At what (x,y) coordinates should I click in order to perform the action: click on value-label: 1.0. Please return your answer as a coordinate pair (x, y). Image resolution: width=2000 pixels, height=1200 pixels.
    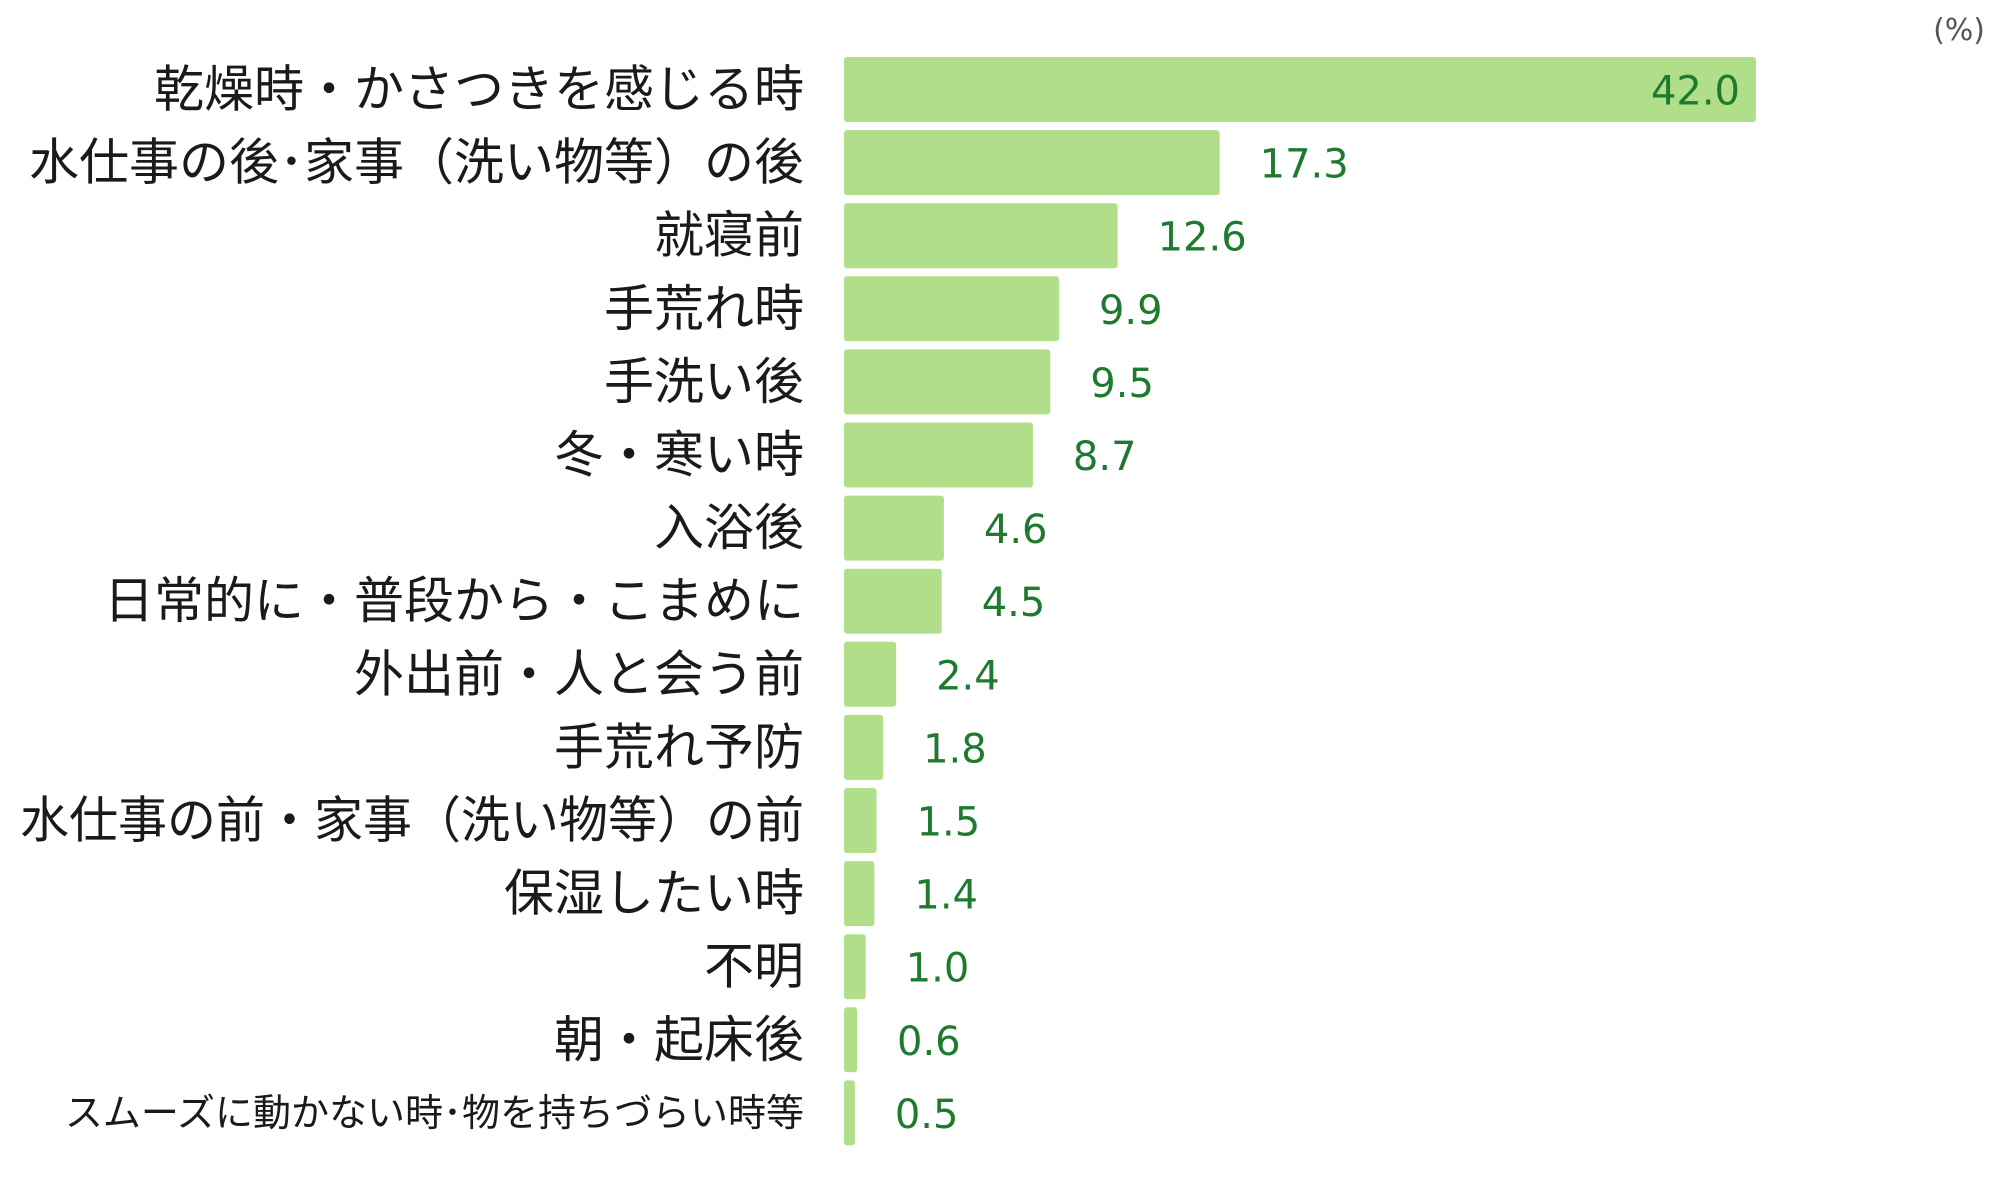
    Looking at the image, I should click on (938, 969).